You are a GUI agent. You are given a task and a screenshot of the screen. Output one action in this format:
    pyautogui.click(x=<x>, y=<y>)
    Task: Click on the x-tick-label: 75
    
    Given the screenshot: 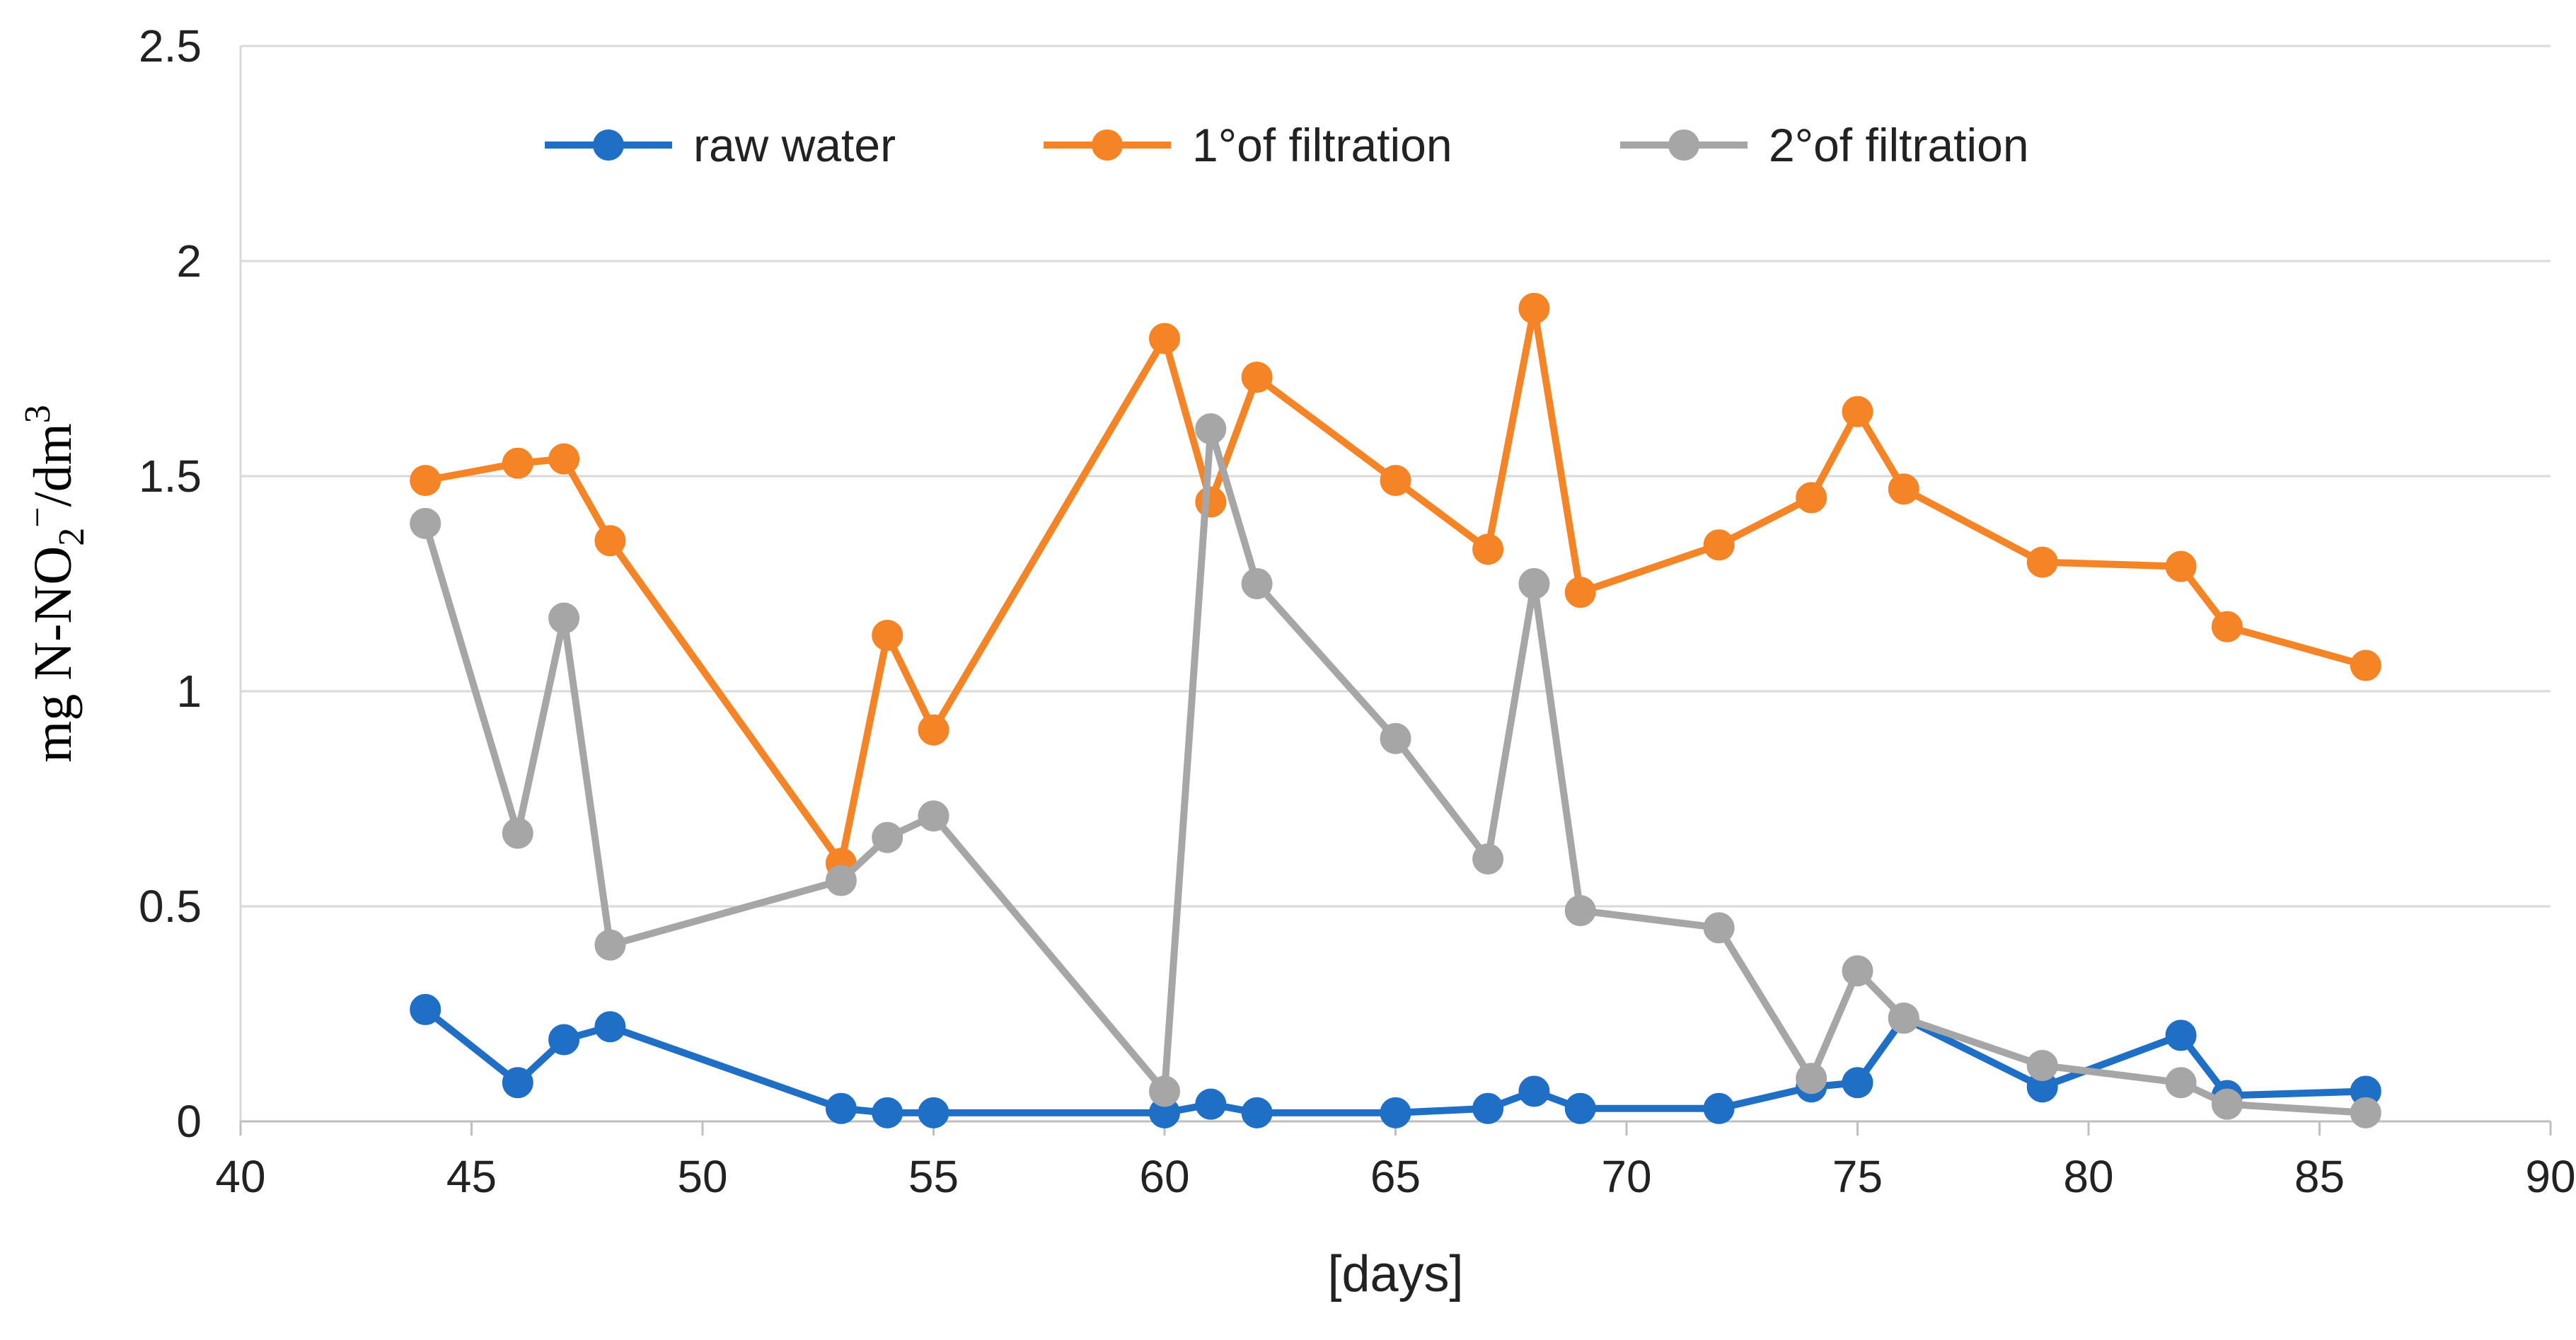 What is the action you would take?
    pyautogui.click(x=1857, y=1176)
    